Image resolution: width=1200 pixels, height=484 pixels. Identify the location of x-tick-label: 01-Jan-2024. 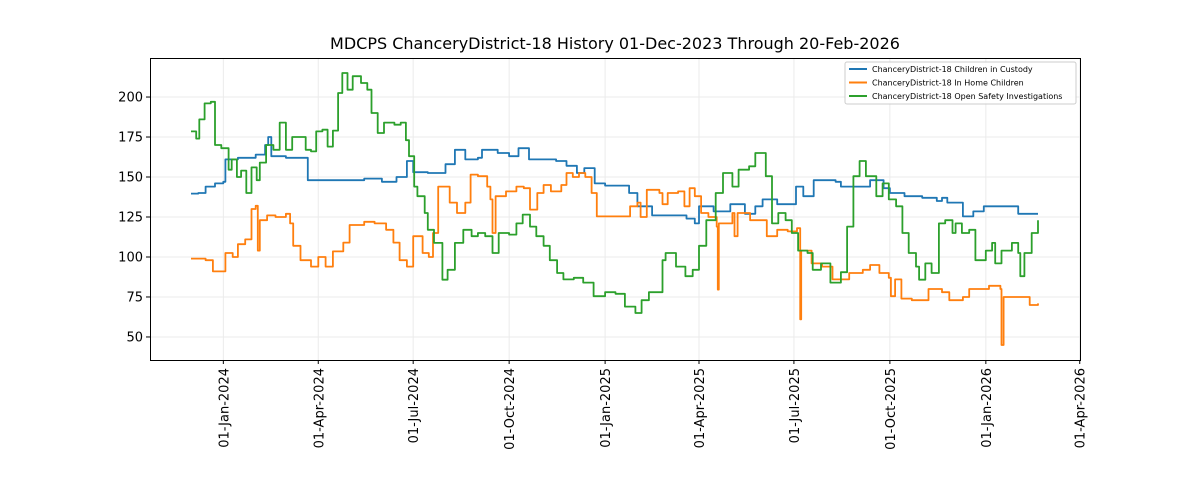
(224, 408).